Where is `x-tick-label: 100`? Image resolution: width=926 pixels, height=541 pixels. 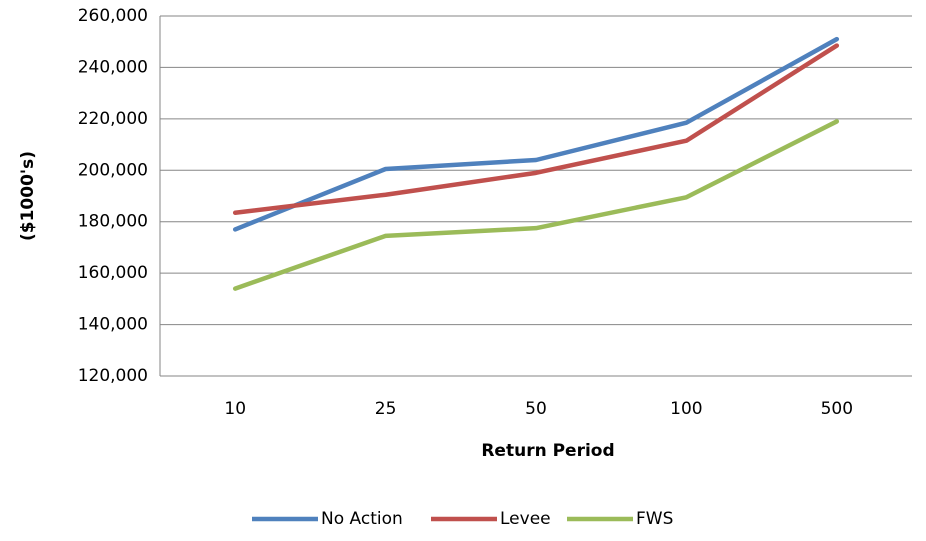
x-tick-label: 100 is located at coordinates (686, 409).